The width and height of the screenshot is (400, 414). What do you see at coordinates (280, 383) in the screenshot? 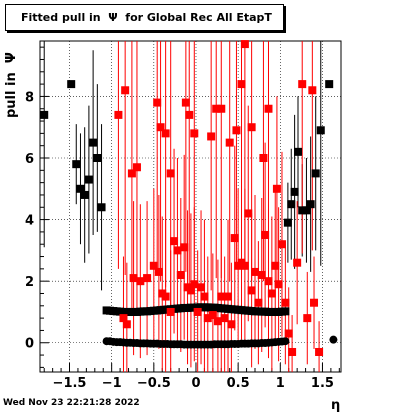
I see `x-tick-label: 1` at bounding box center [280, 383].